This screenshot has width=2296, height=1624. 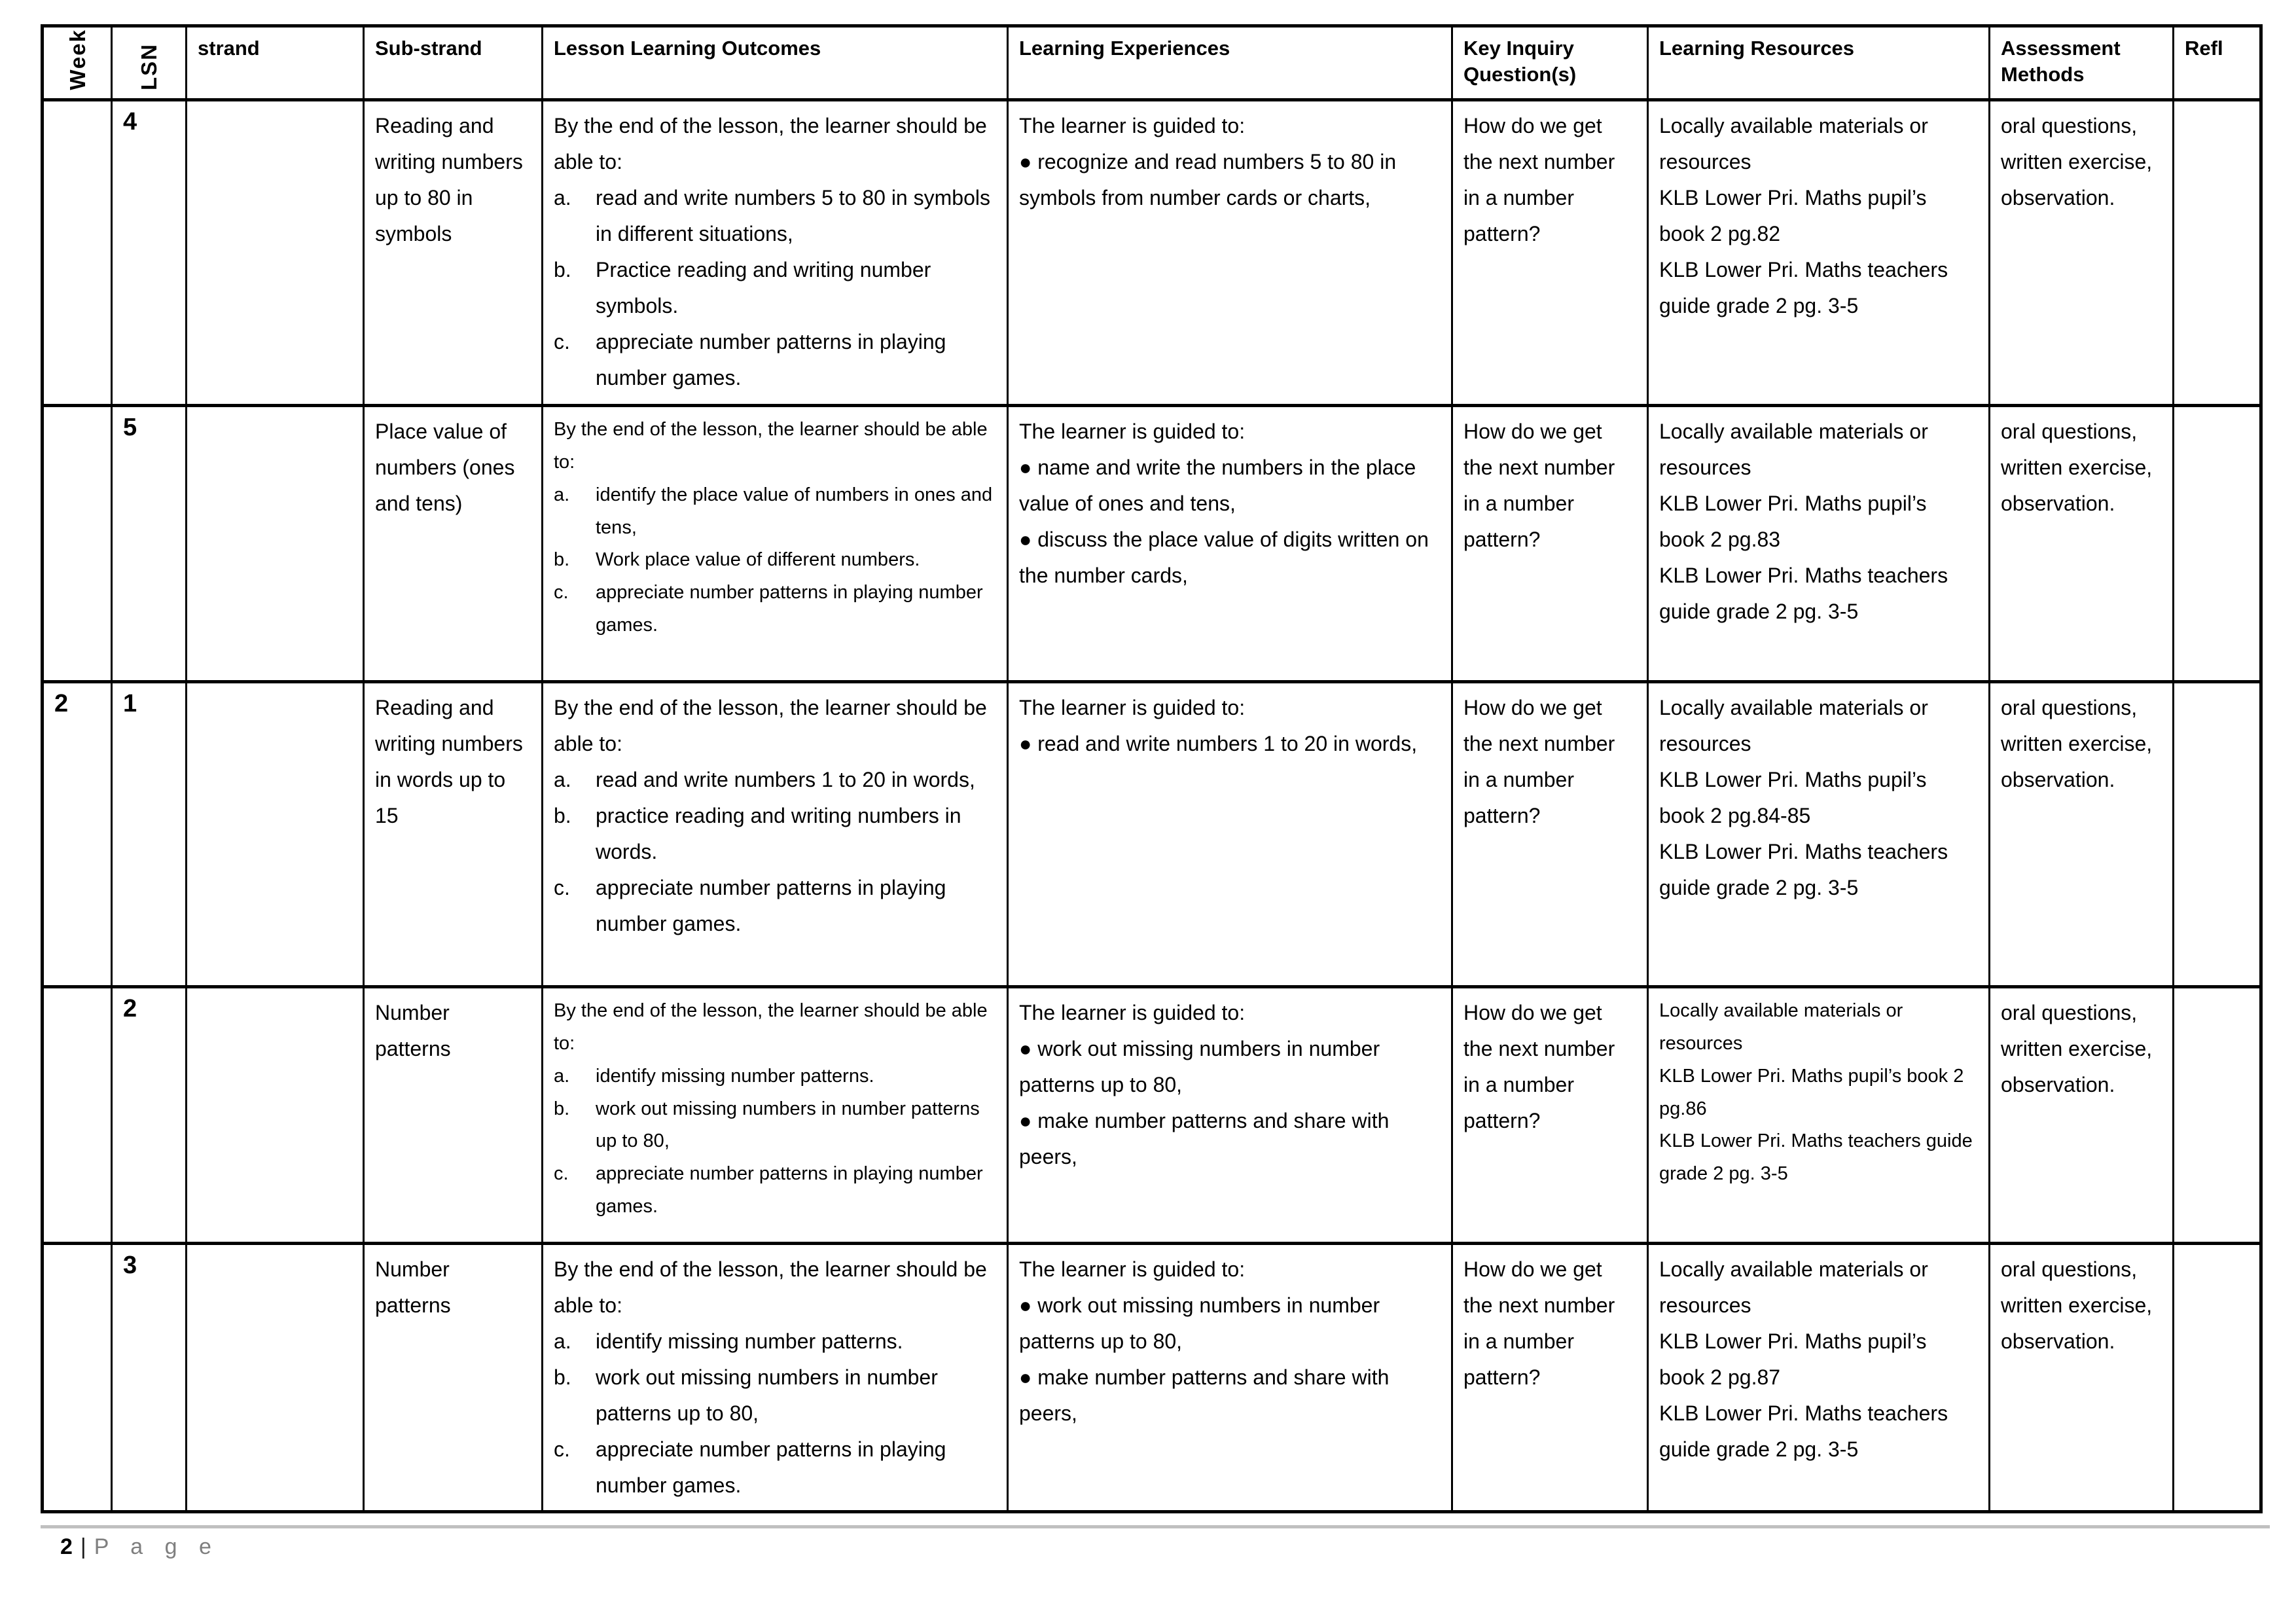 I want to click on col-header-week: Week, so click(x=77, y=62).